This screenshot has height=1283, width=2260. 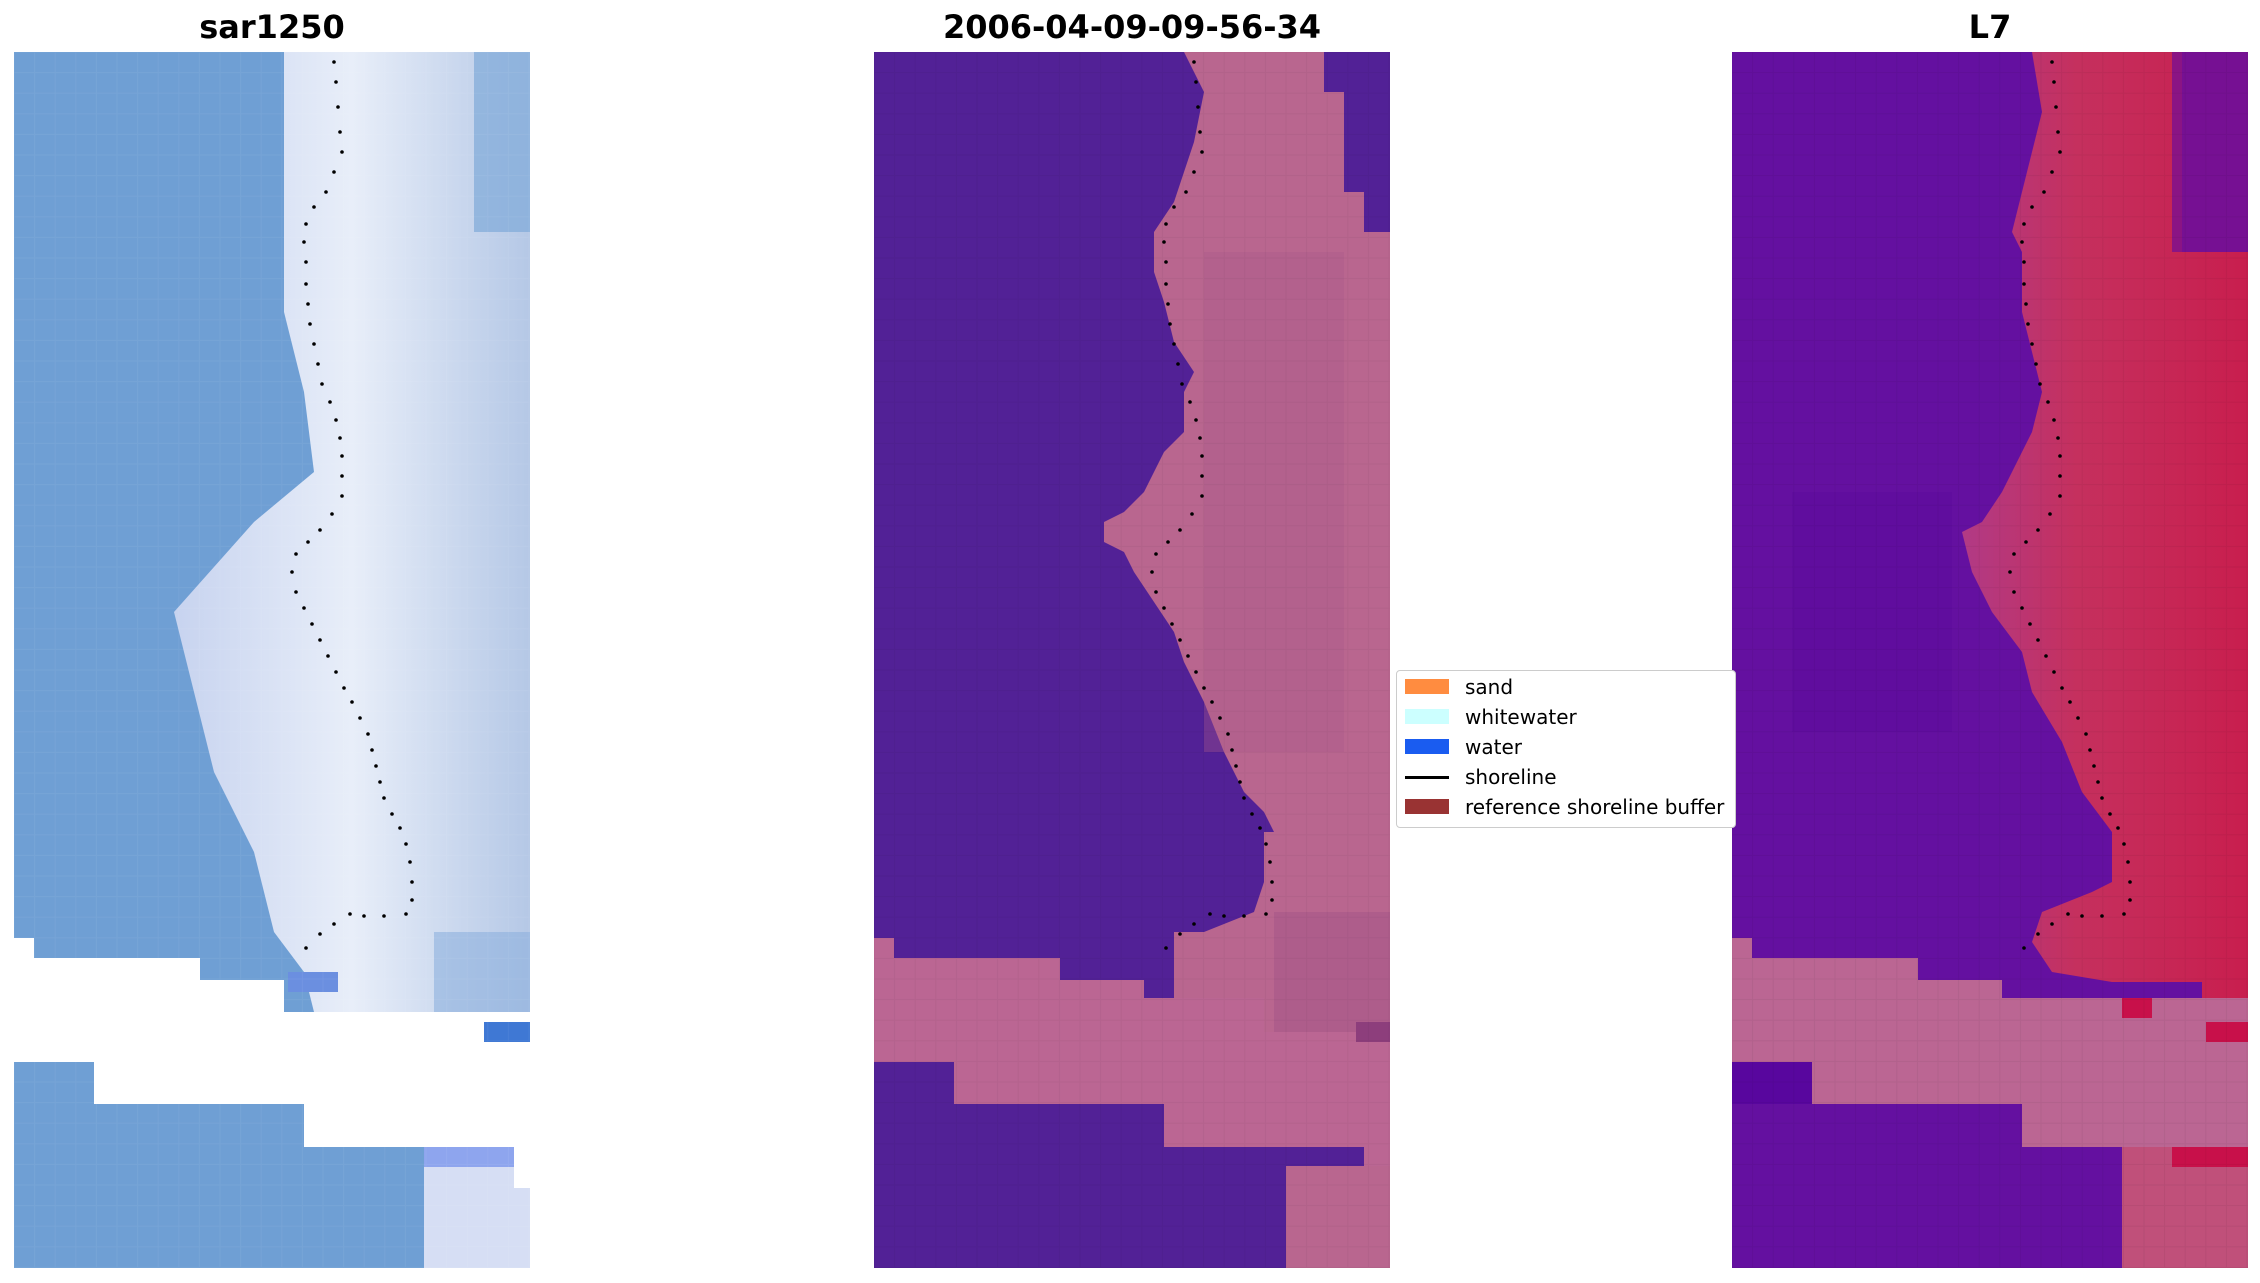 I want to click on buffer-swatch, so click(x=1427, y=806).